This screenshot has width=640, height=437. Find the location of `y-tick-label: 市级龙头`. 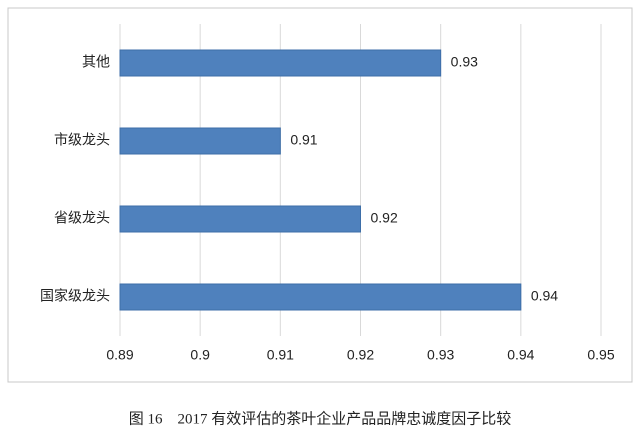

y-tick-label: 市级龙头 is located at coordinates (82, 140).